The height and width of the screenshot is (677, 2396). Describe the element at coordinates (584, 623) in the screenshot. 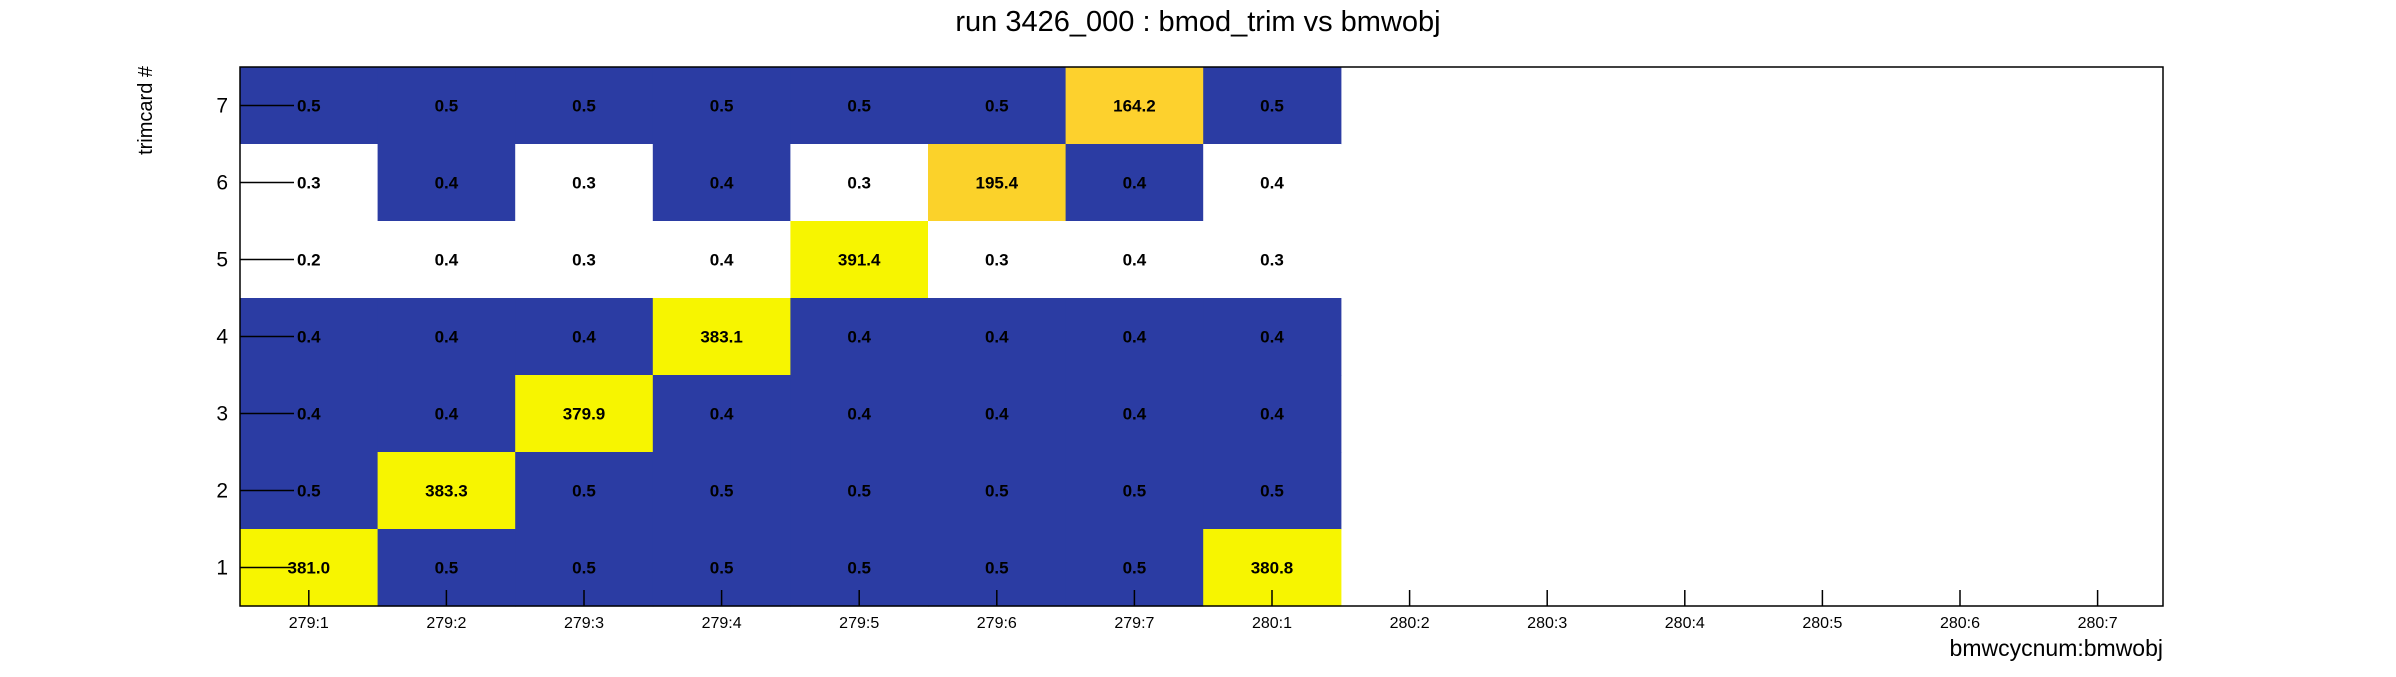

I see `x-tick-label: 279:3` at that location.